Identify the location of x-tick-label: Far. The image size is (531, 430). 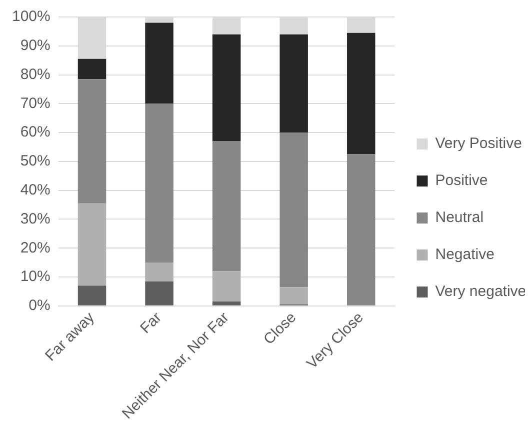
(151, 322).